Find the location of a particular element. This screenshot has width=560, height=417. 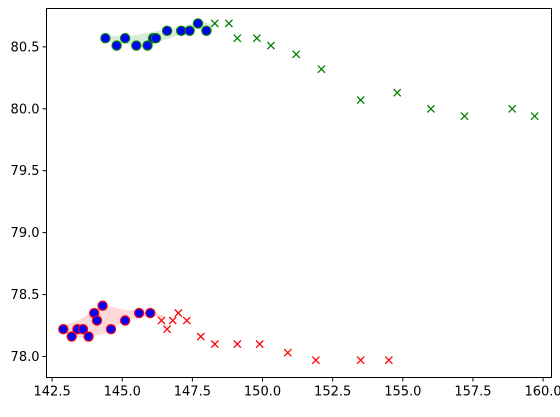

x-tick-label: 142.5 is located at coordinates (52, 392).